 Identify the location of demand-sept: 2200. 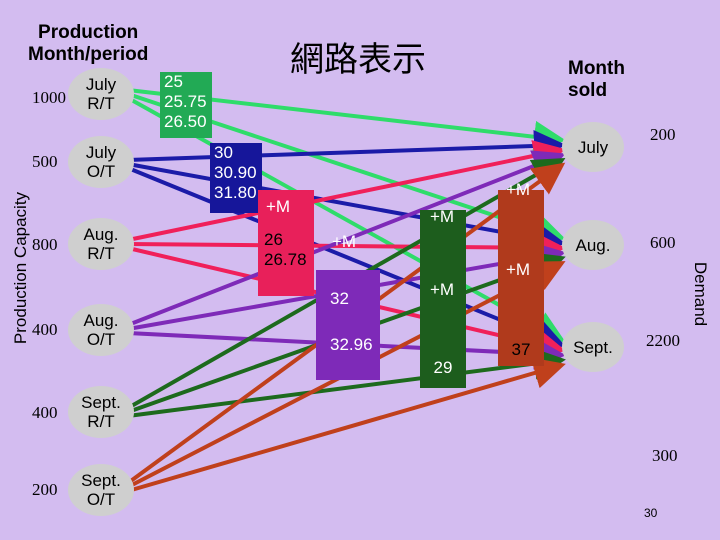
(663, 340).